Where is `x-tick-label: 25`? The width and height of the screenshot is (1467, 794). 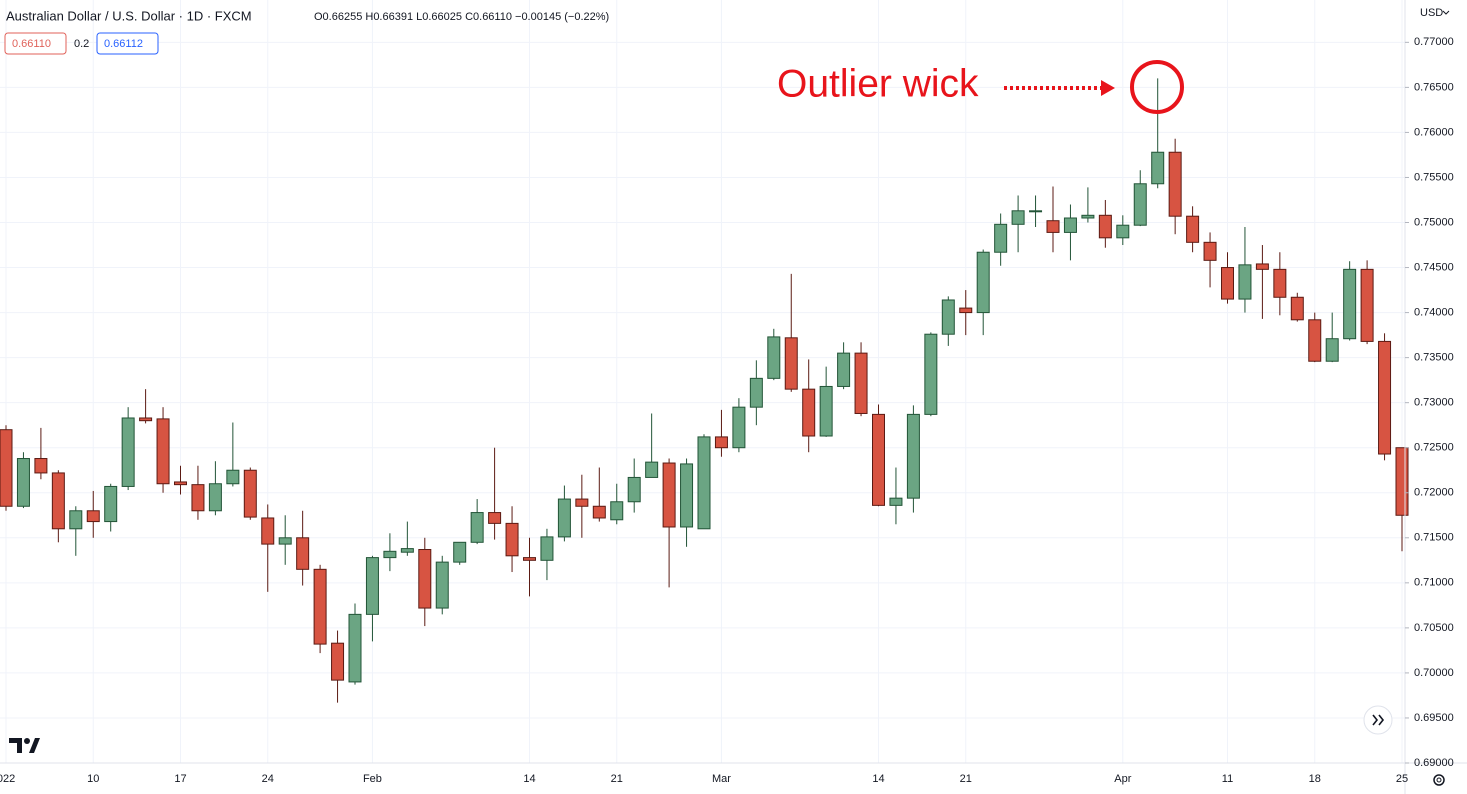
x-tick-label: 25 is located at coordinates (1402, 779).